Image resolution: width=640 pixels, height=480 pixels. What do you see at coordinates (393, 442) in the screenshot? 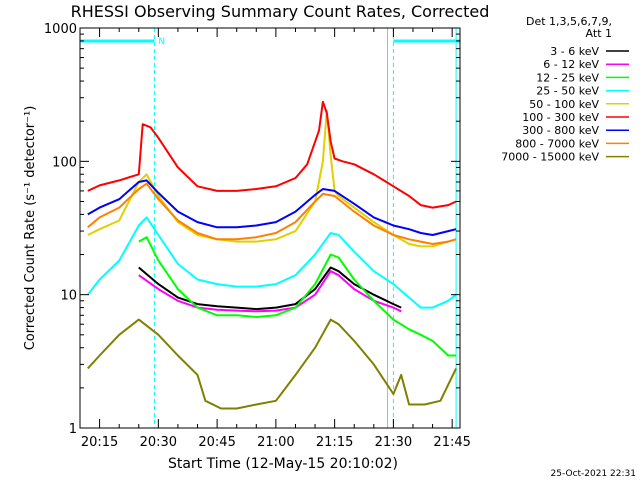
I see `x-tick-label-5: 21:30` at bounding box center [393, 442].